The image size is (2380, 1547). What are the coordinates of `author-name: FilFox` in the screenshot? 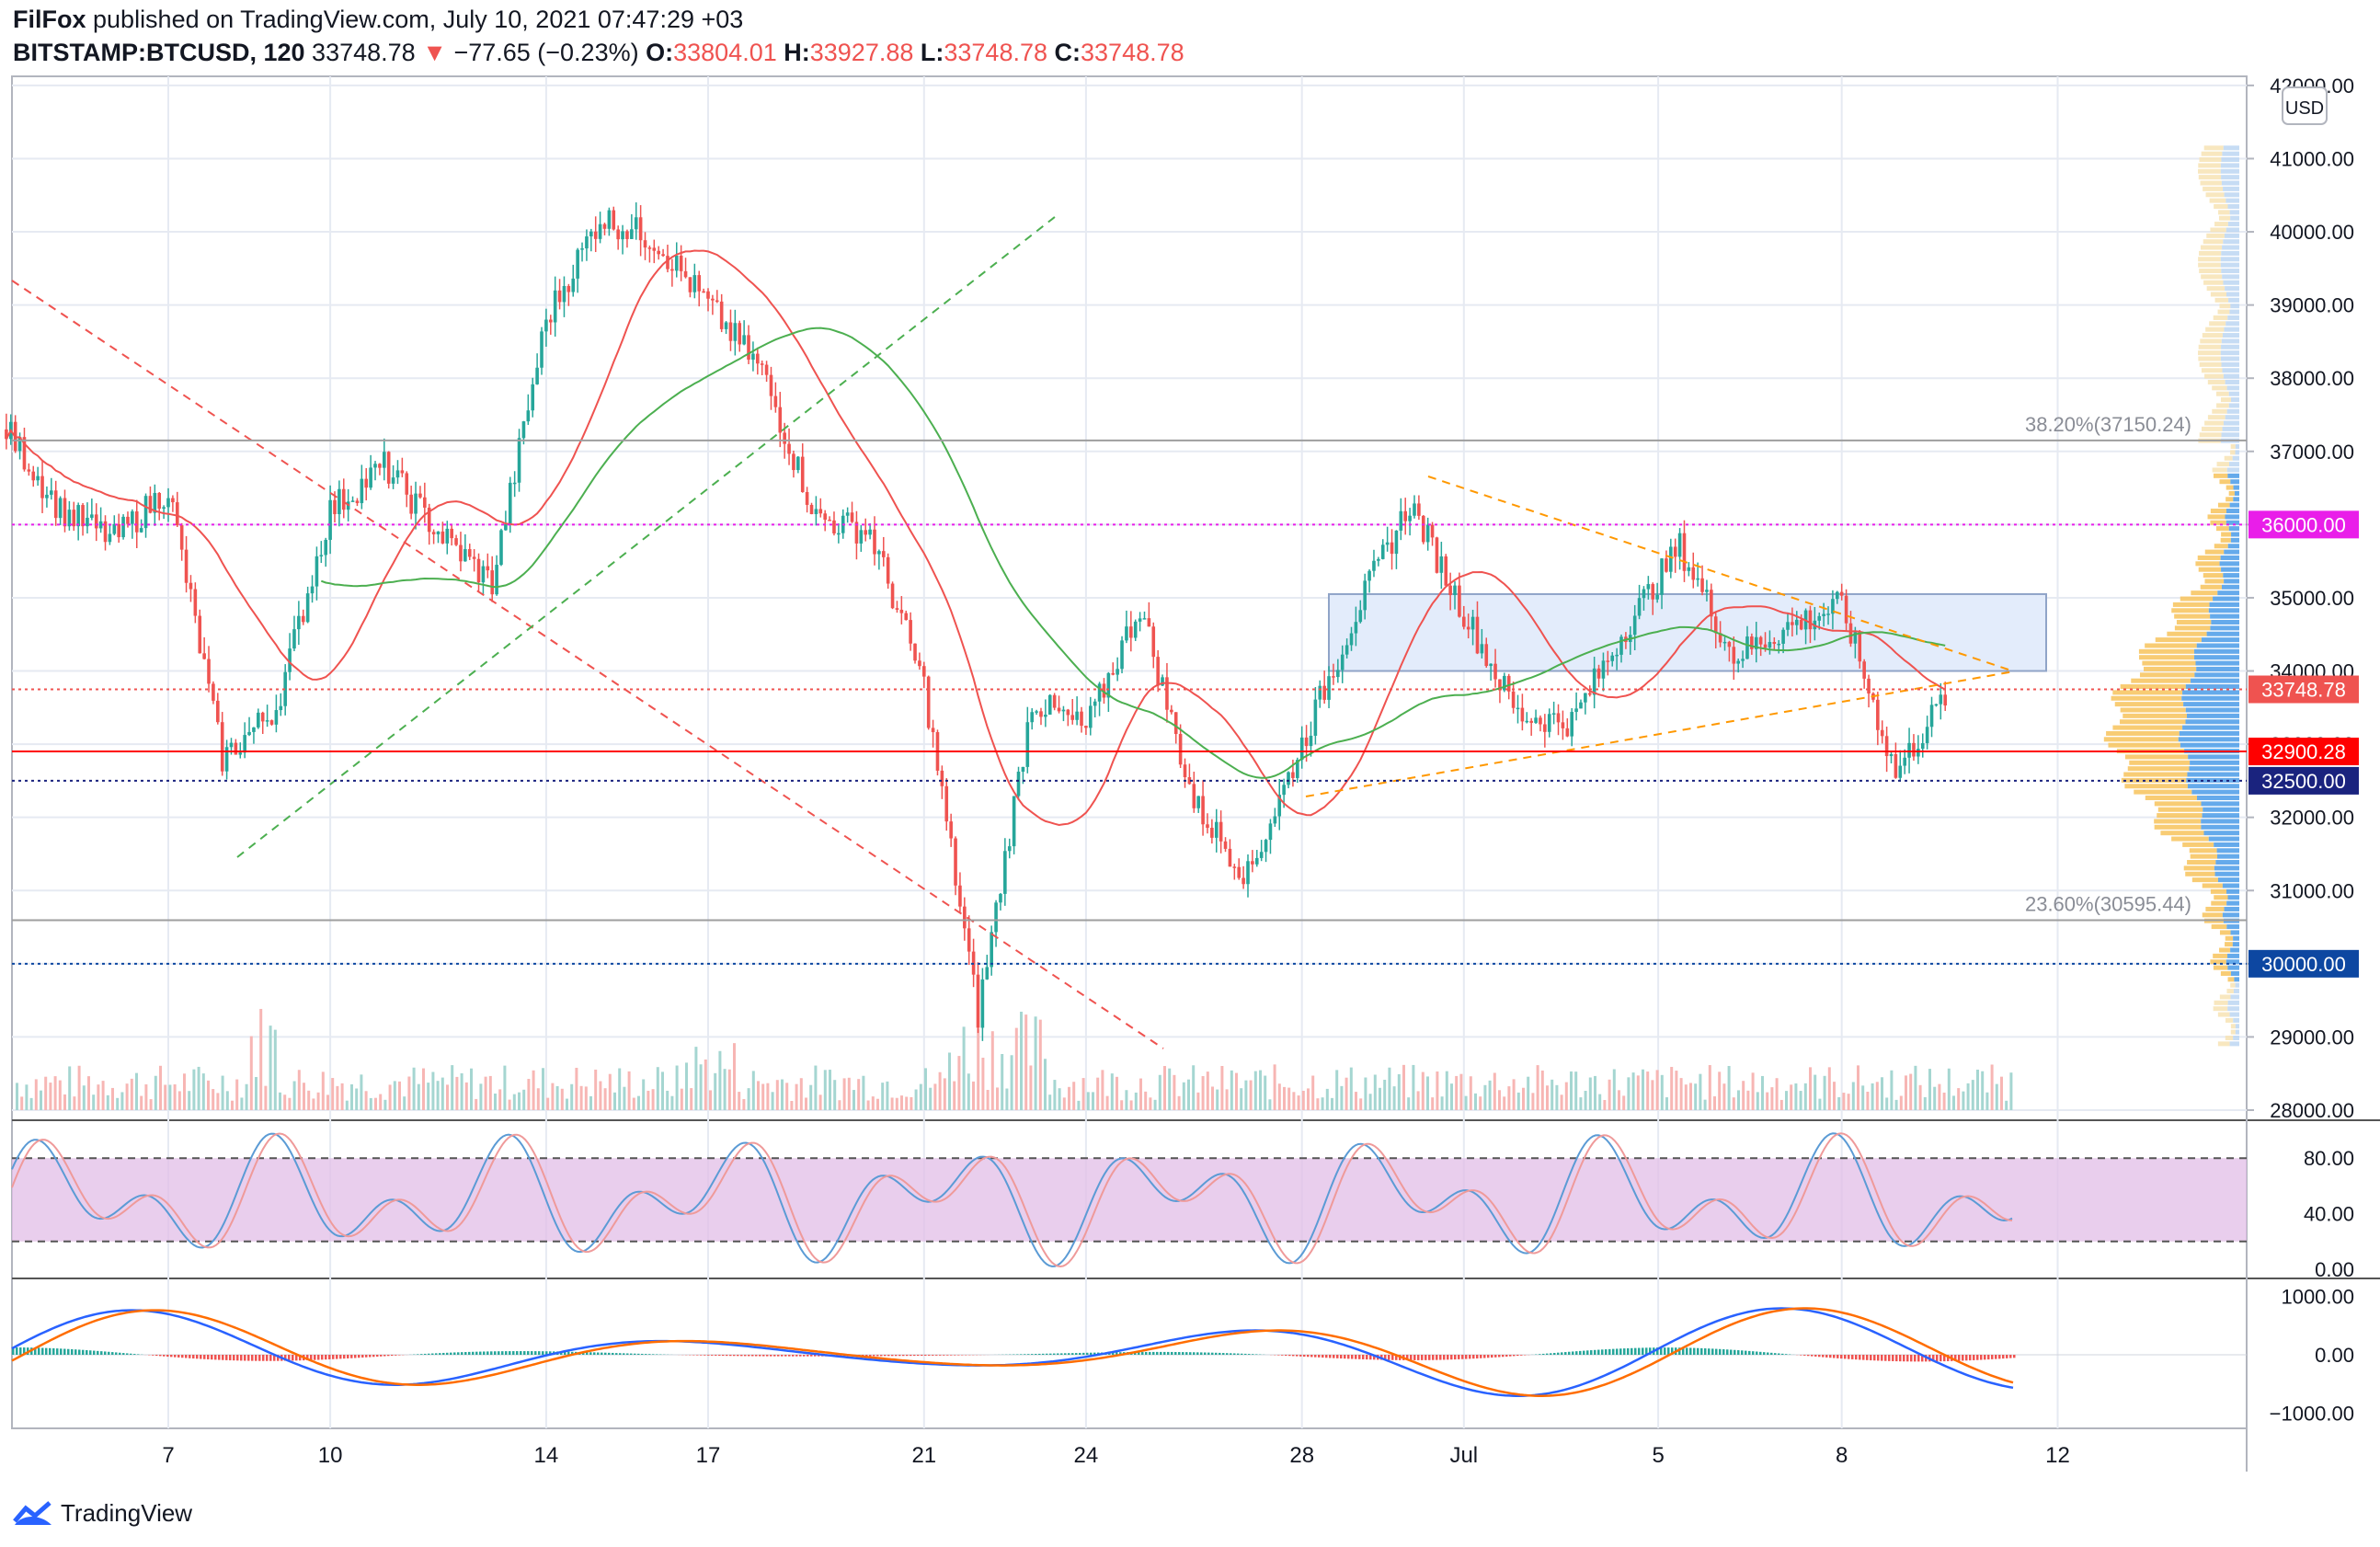 It's located at (49, 19).